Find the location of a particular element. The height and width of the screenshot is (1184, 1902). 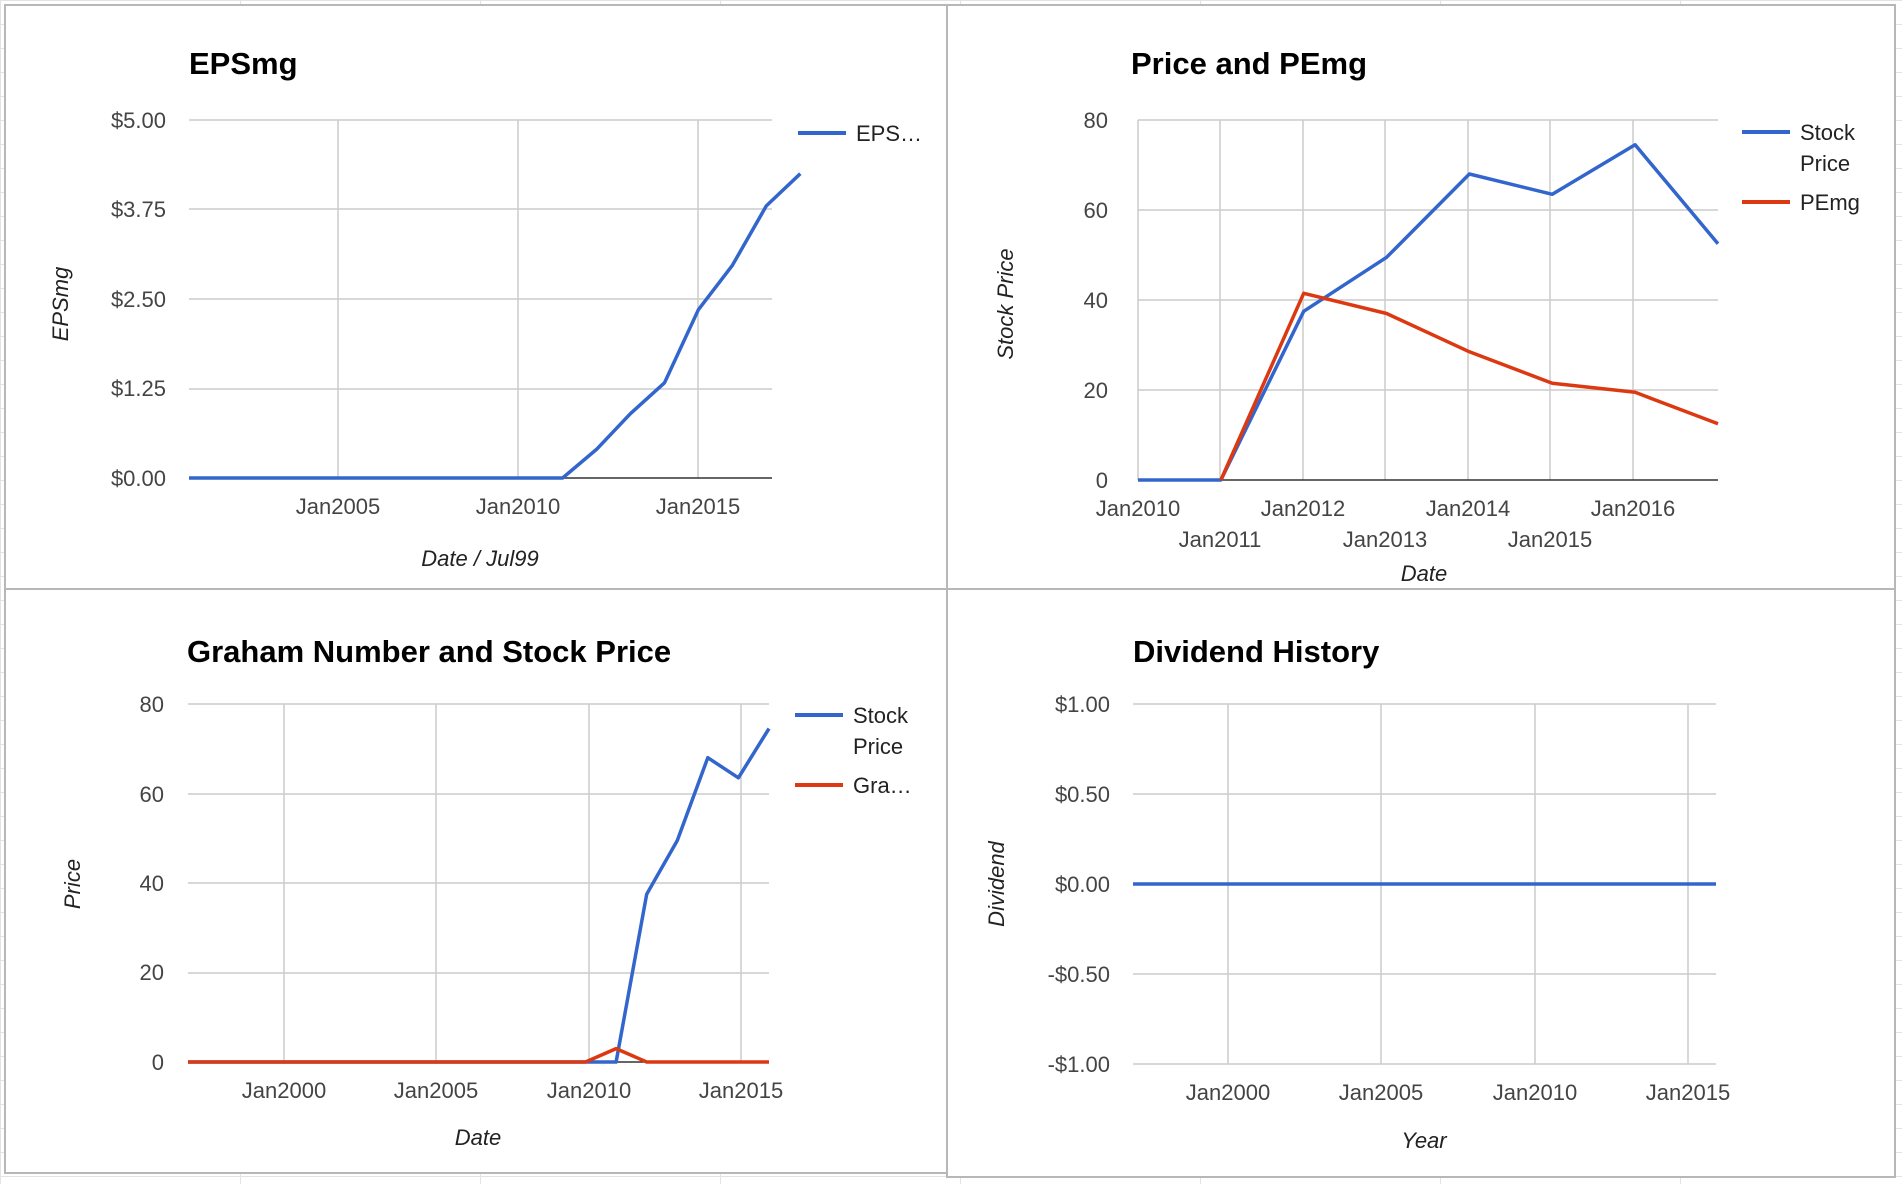

y-axis-label: EPSmg is located at coordinates (60, 303).